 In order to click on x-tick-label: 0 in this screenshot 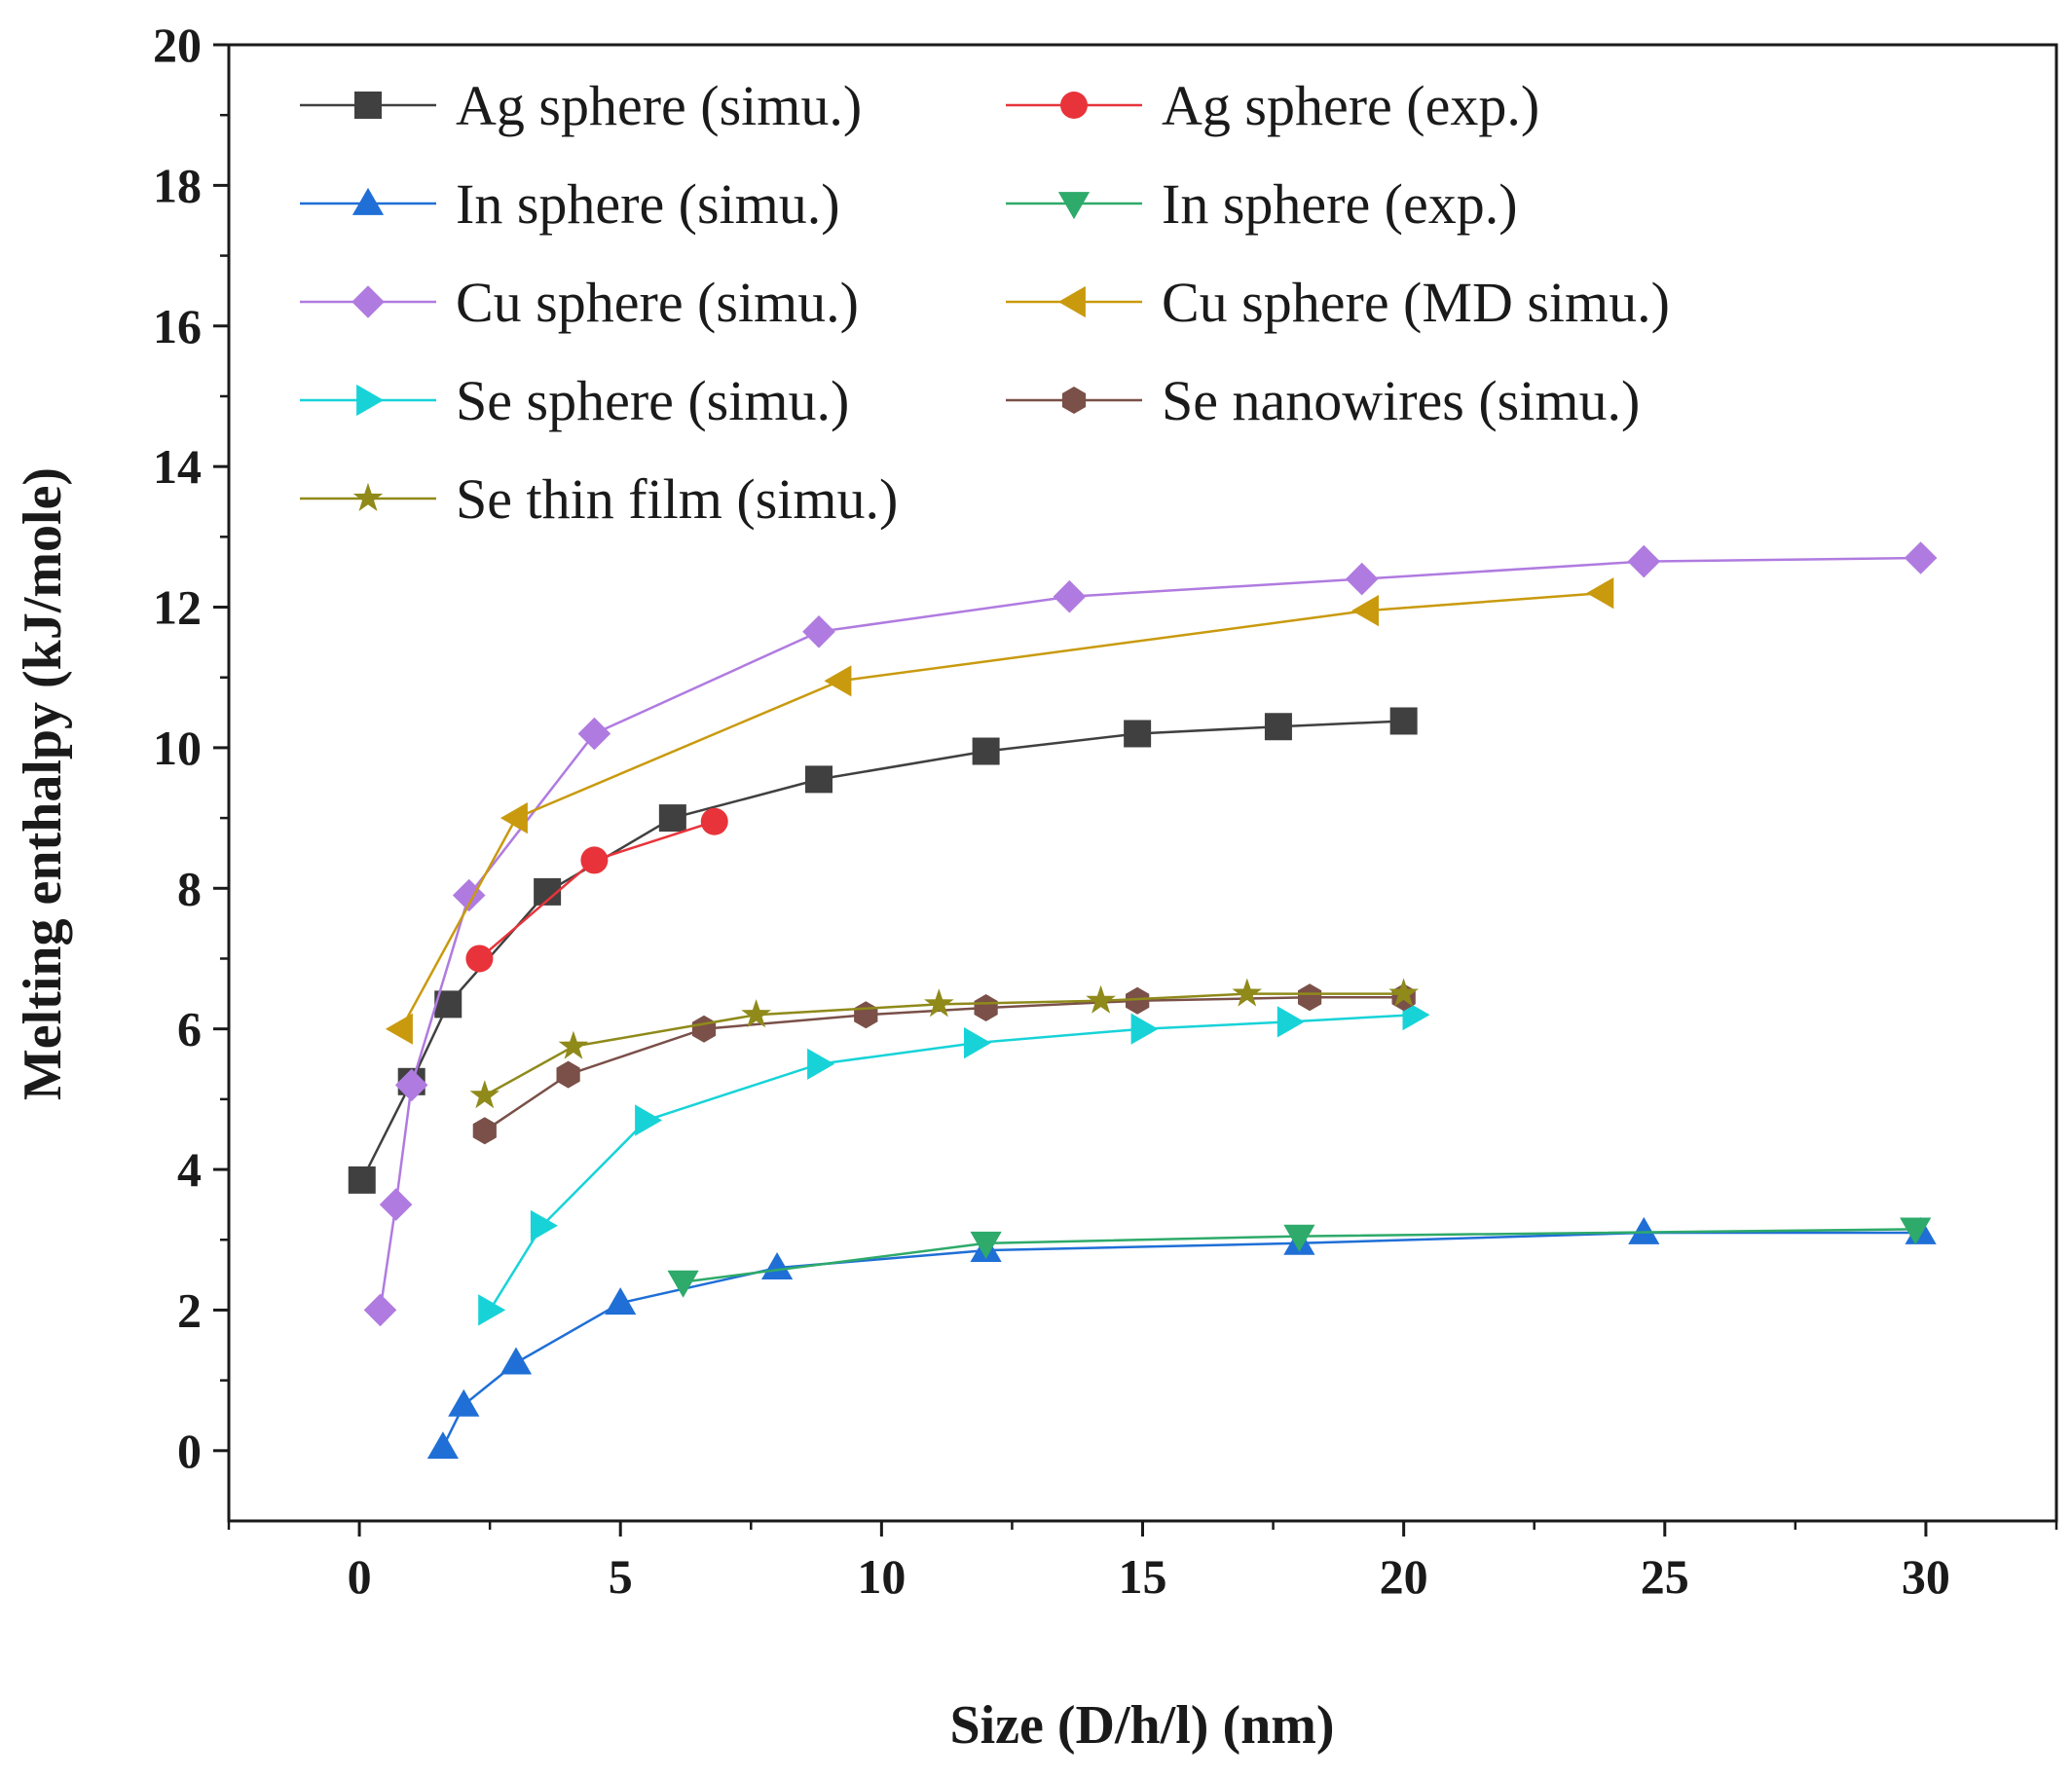, I will do `click(360, 1576)`.